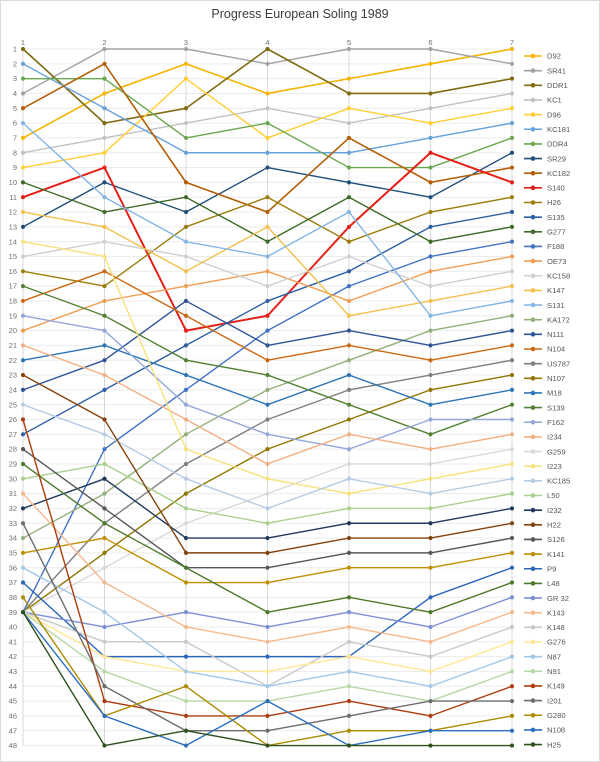  Describe the element at coordinates (543, 466) in the screenshot. I see `legend-item-I223: I223` at that location.